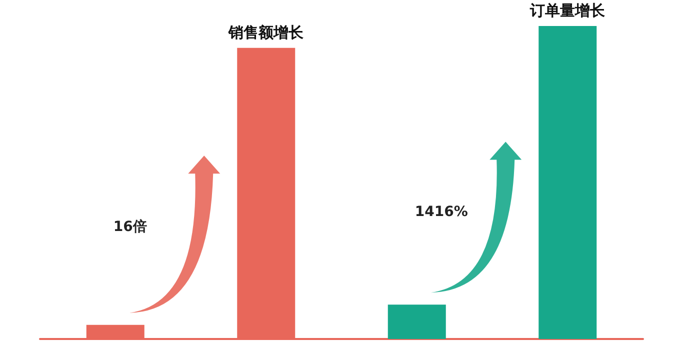 Image resolution: width=683 pixels, height=364 pixels. Describe the element at coordinates (266, 32) in the screenshot. I see `annotation: 销售额增长` at that location.